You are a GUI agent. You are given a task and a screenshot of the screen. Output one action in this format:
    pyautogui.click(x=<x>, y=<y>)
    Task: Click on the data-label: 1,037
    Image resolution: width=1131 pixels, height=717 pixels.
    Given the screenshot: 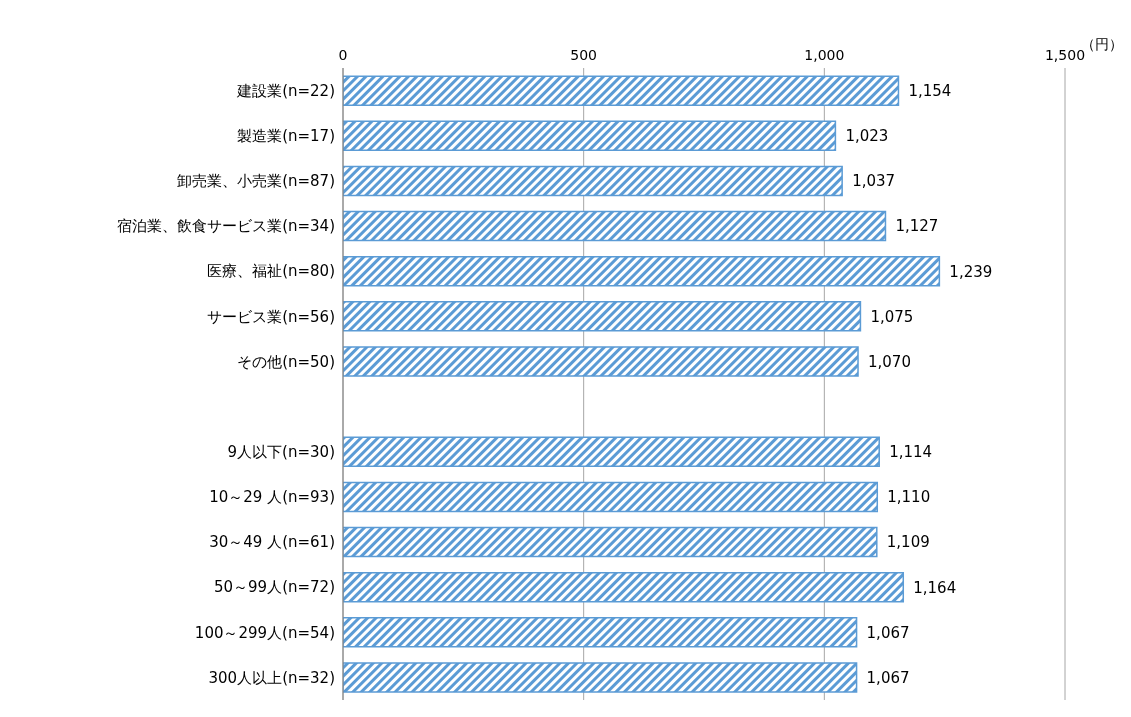 What is the action you would take?
    pyautogui.click(x=874, y=181)
    